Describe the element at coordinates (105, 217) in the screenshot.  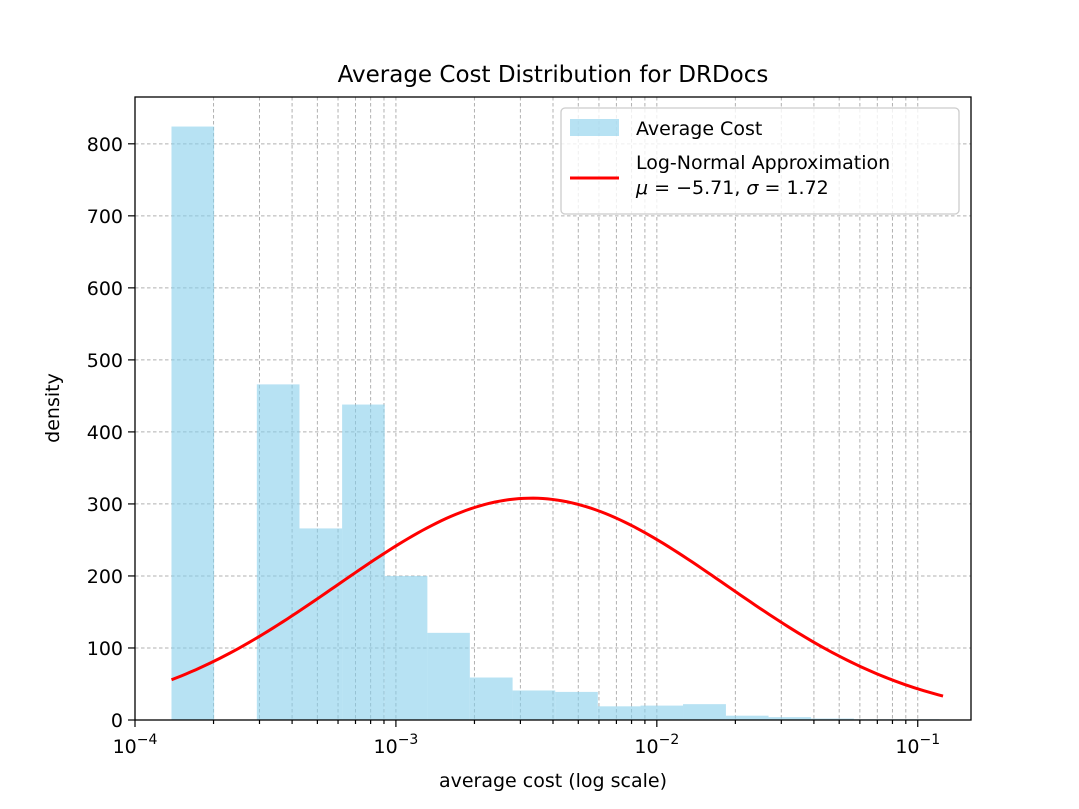
I see `y-tick-label: 700` at that location.